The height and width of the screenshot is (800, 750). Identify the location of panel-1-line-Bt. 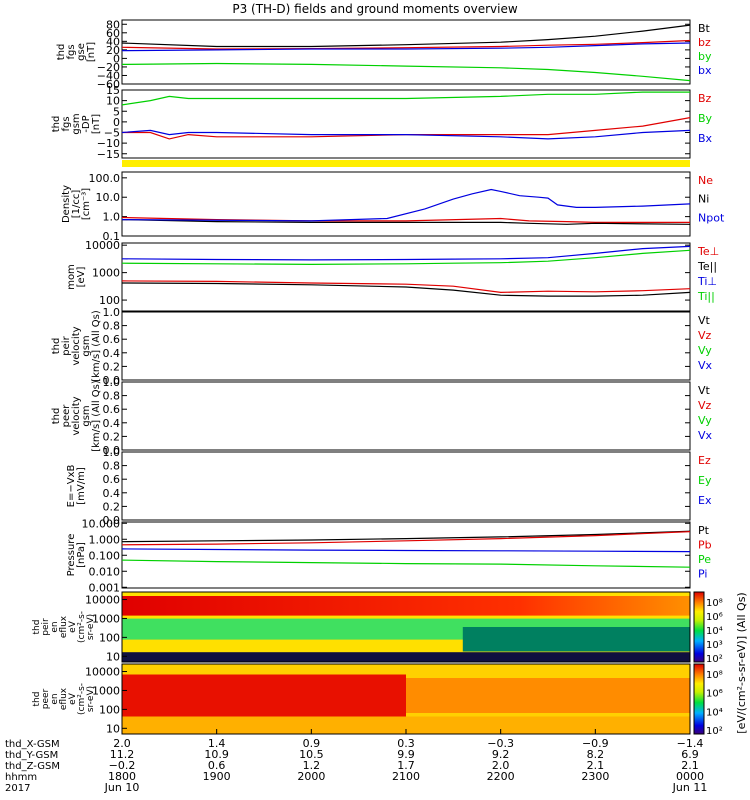
(406, 36).